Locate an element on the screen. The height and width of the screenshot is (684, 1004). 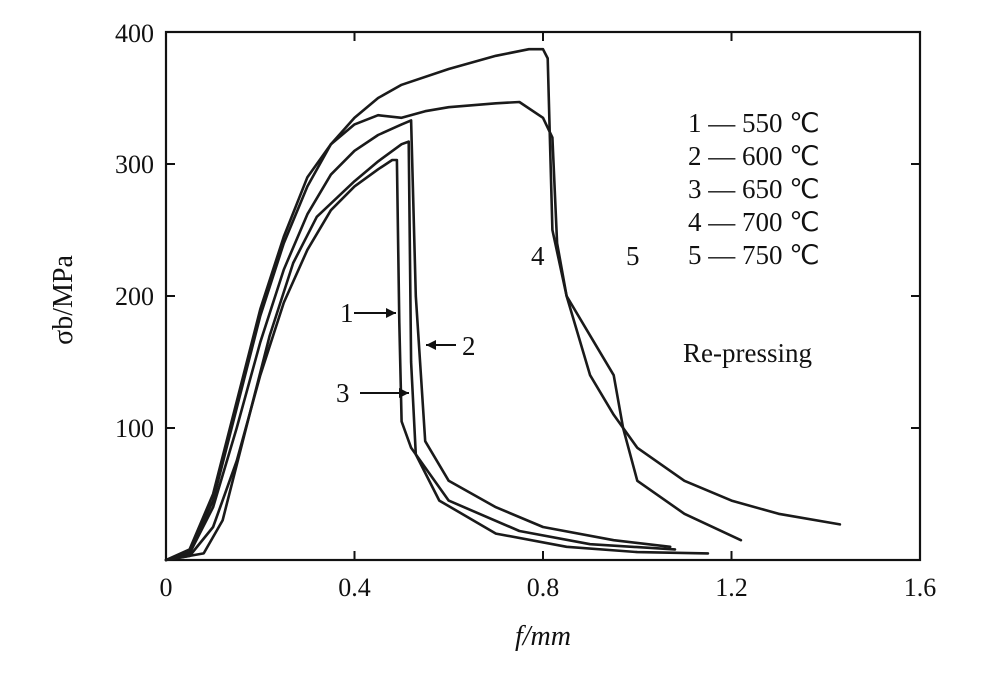
y-axis-label: σb/MPa is located at coordinates (63, 300).